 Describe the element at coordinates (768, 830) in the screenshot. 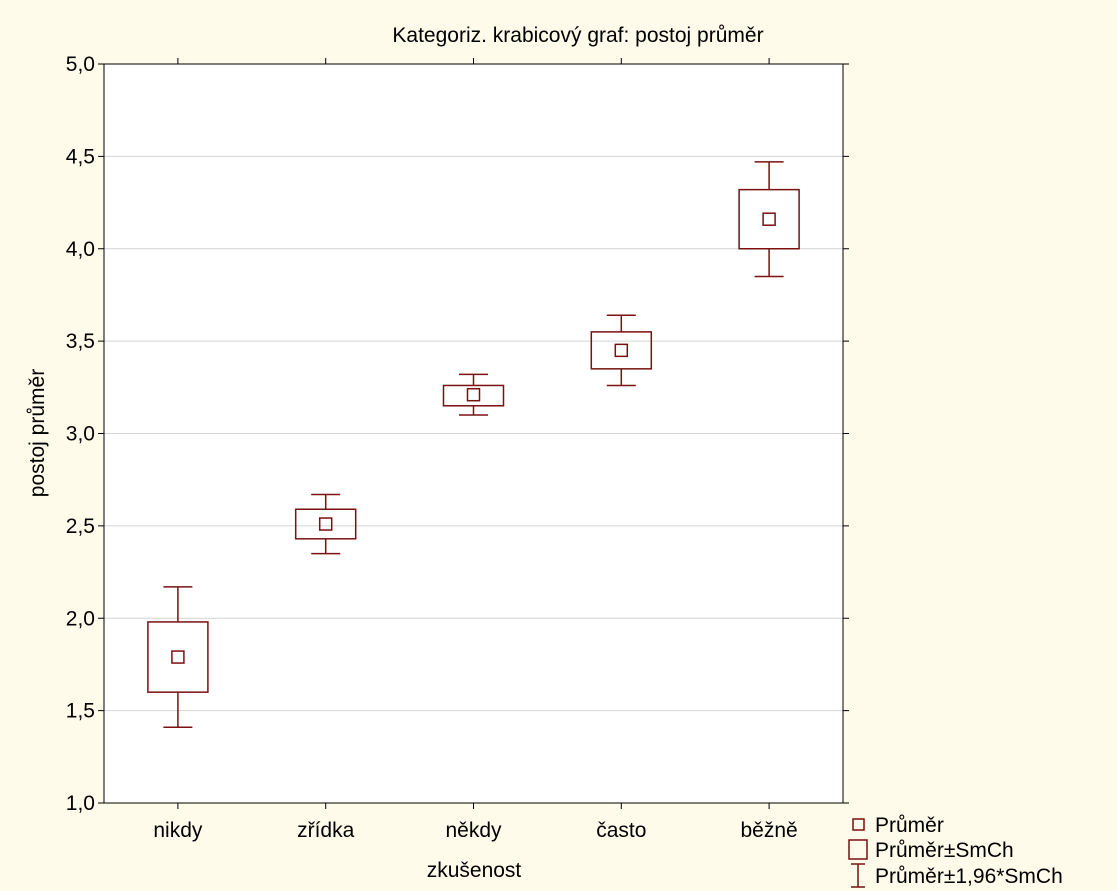

I see `x-tick-label: běžně` at that location.